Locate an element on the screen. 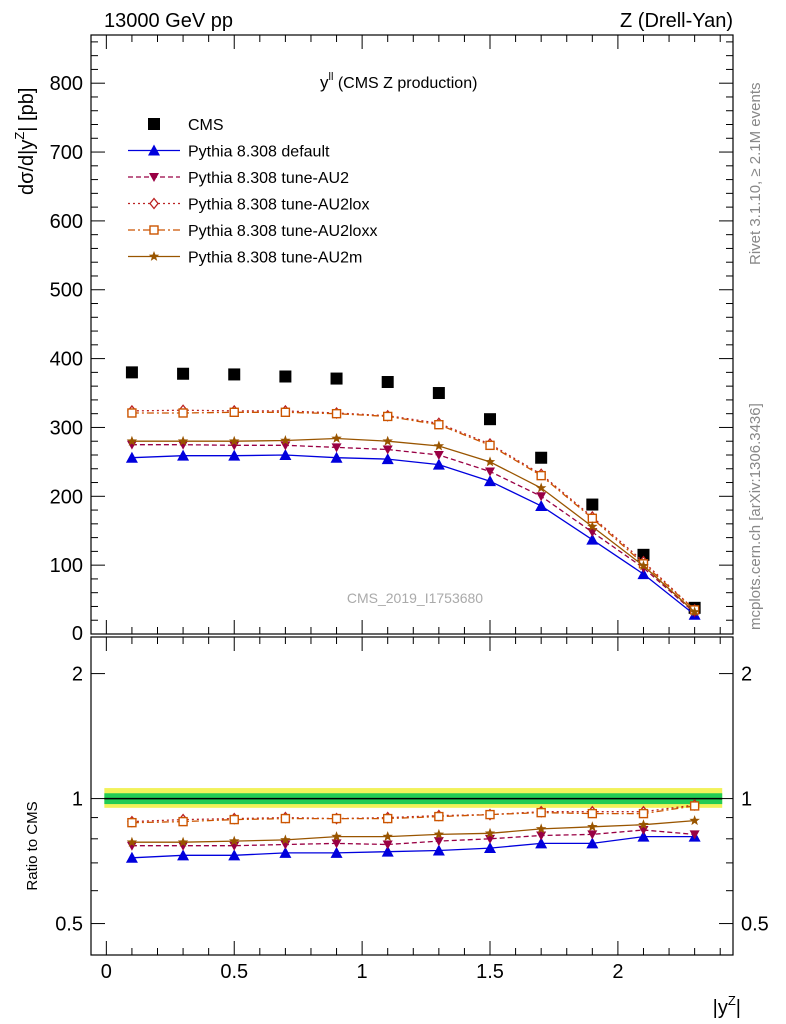  analysis-watermark: CMS_2019_I1753680 is located at coordinates (415, 598).